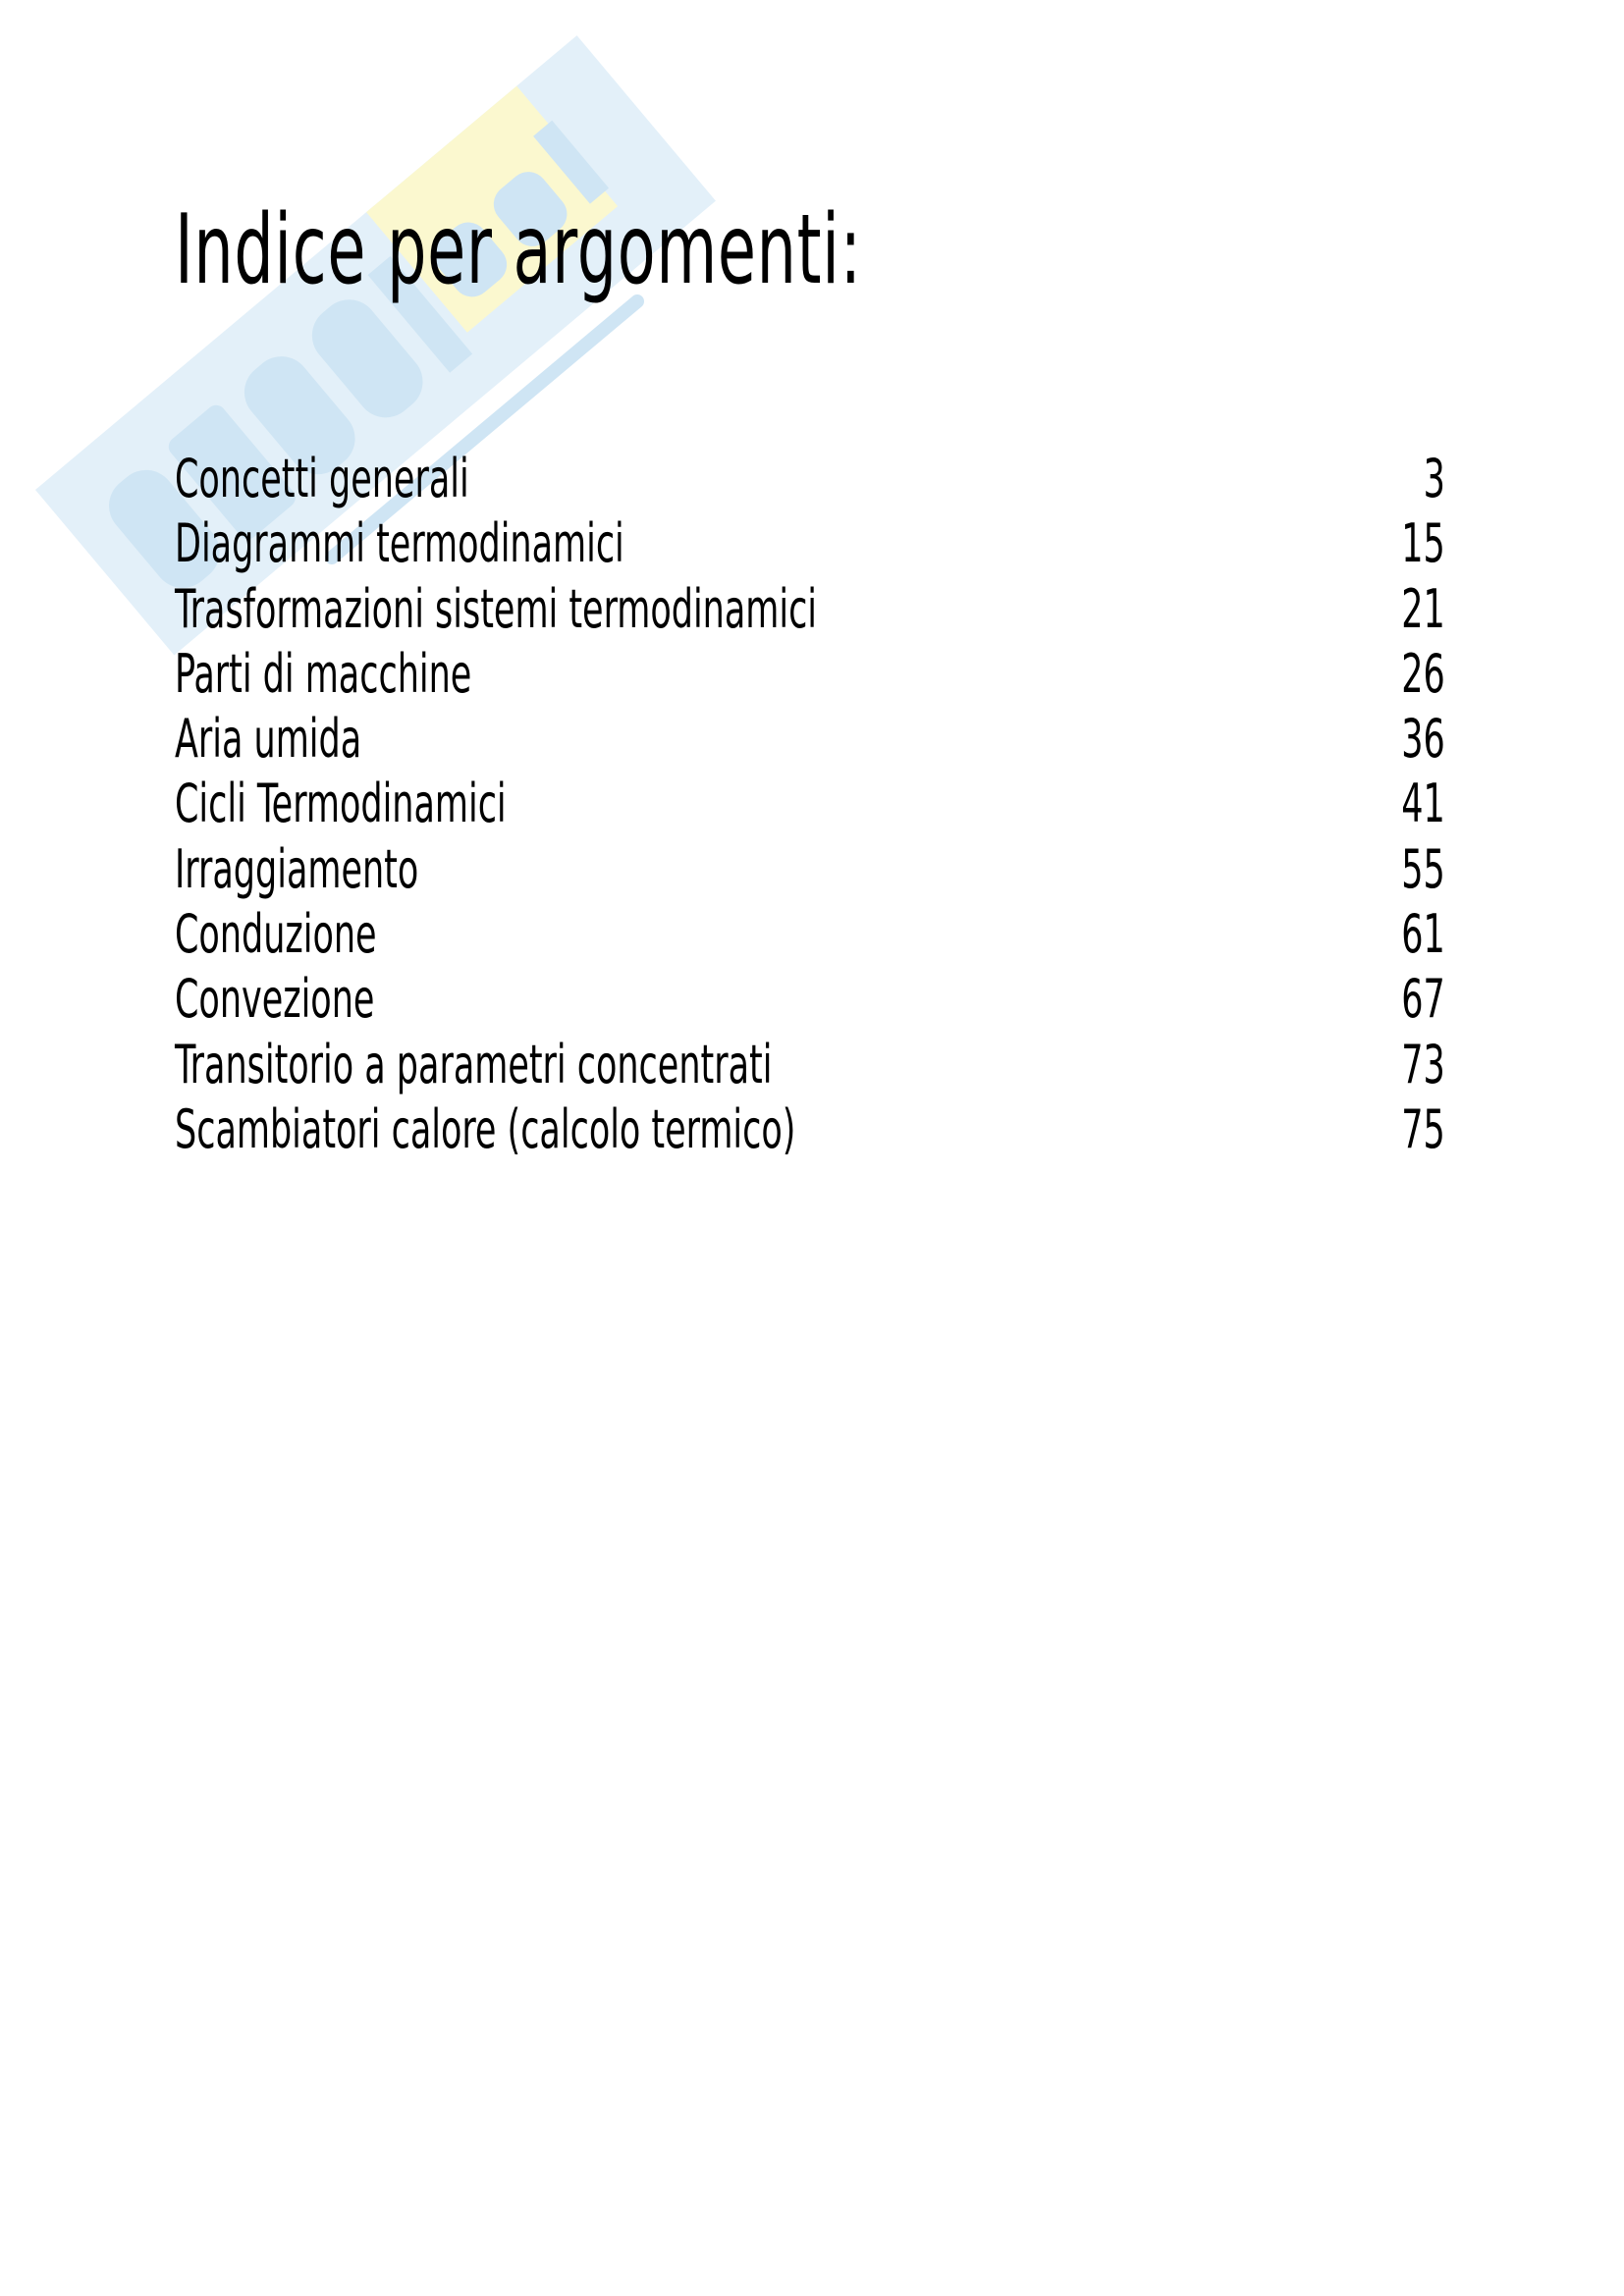 This screenshot has height=2296, width=1624. What do you see at coordinates (276, 934) in the screenshot?
I see `toc-entry-label: Conduzione` at bounding box center [276, 934].